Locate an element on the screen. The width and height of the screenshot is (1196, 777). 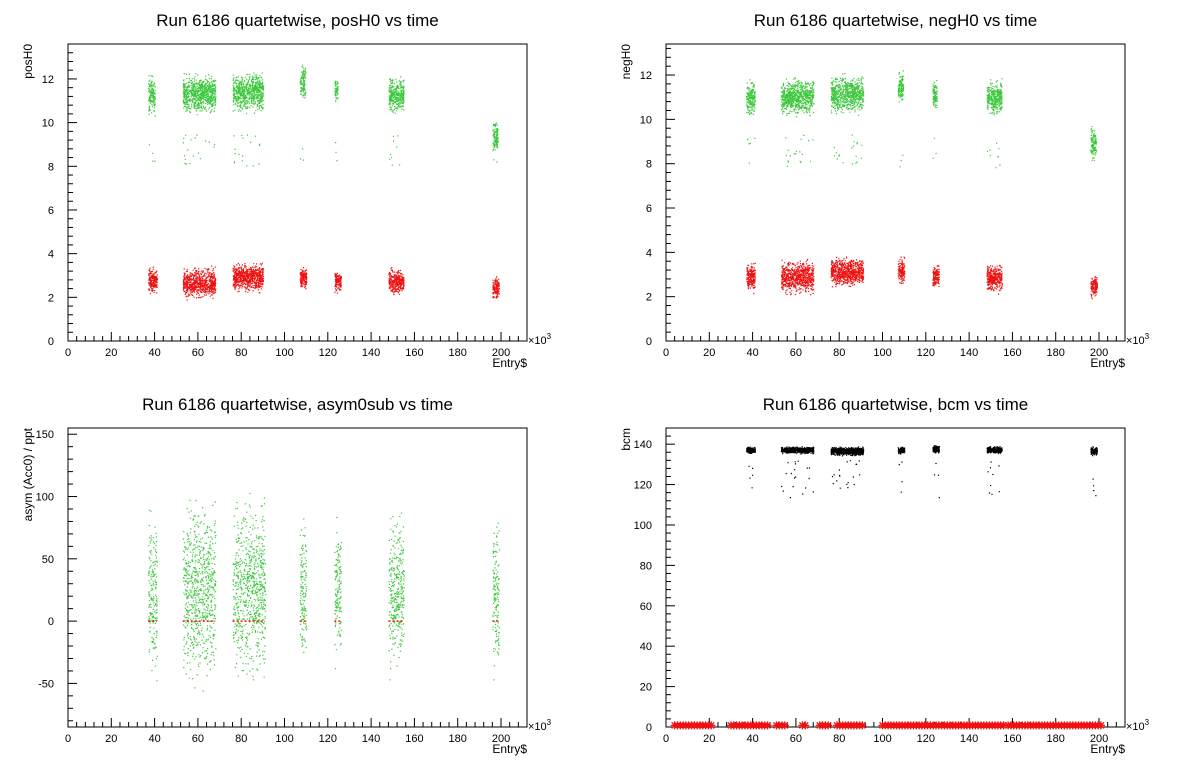
chart-title: Run 6186 quartetwise, posH0 vs time is located at coordinates (297, 20).